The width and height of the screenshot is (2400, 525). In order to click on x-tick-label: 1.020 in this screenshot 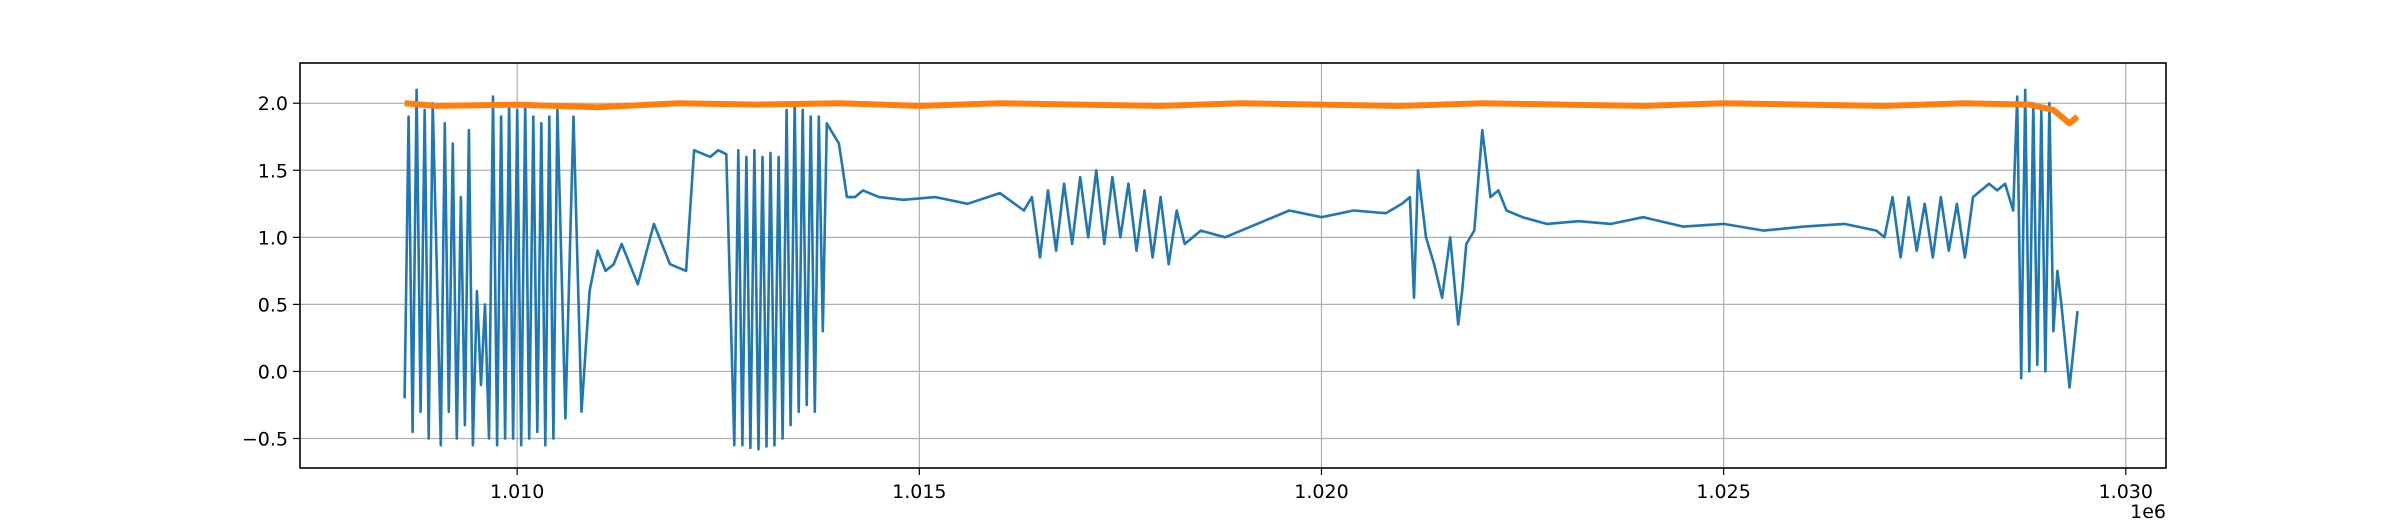, I will do `click(1321, 492)`.